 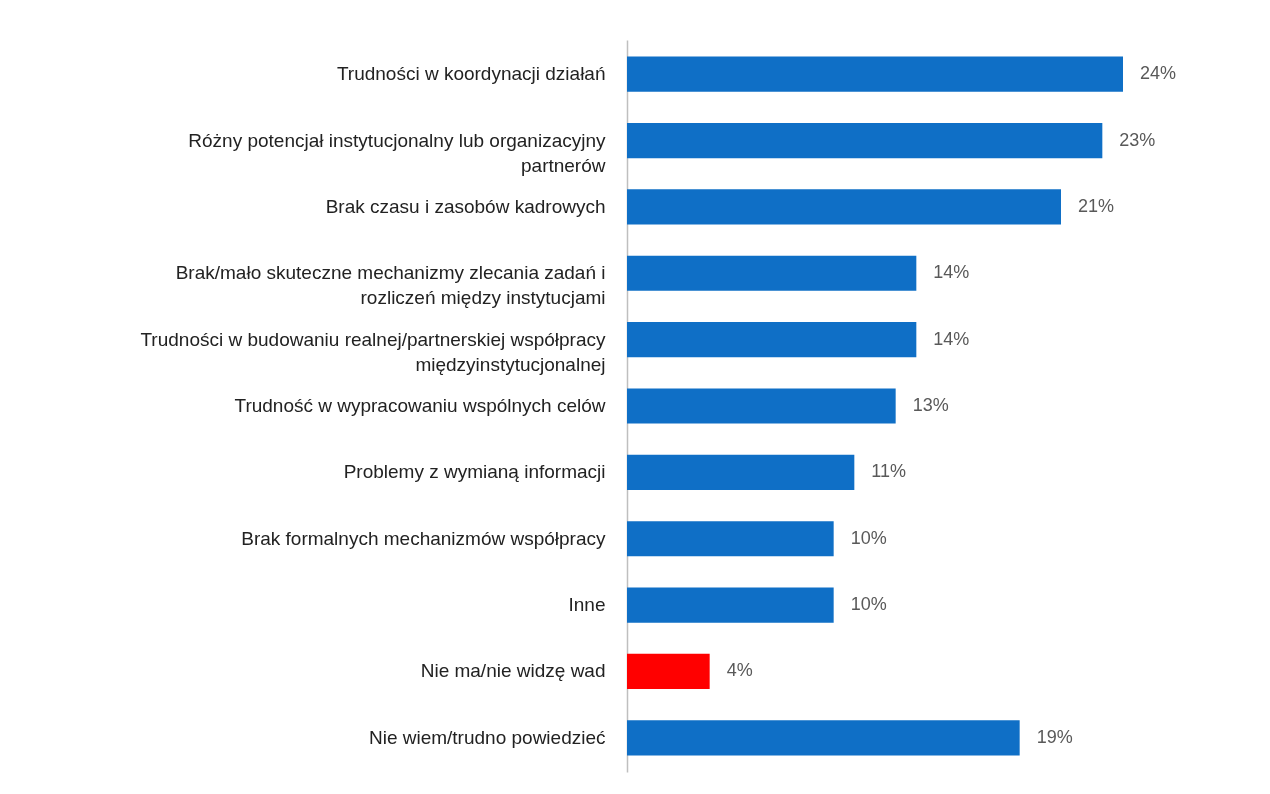 I want to click on y-tick-label: Różny potencjał instytucjonalny lub organizacyjny partnerów, so click(x=397, y=152).